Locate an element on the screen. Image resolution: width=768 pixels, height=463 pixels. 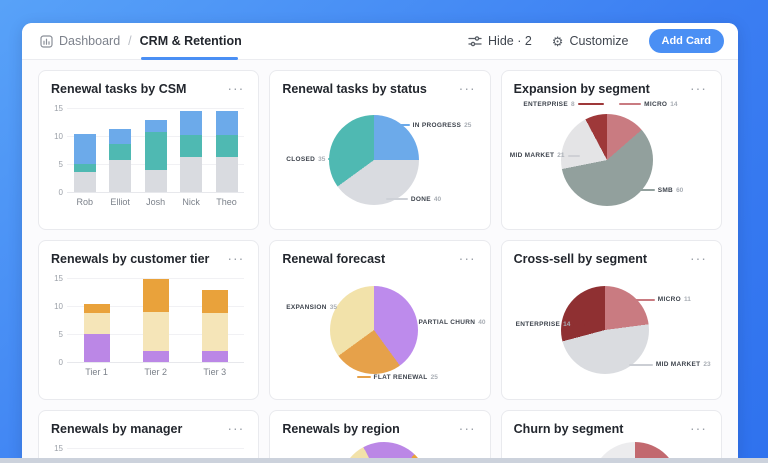
add-card-button: Add Card is located at coordinates (686, 41).